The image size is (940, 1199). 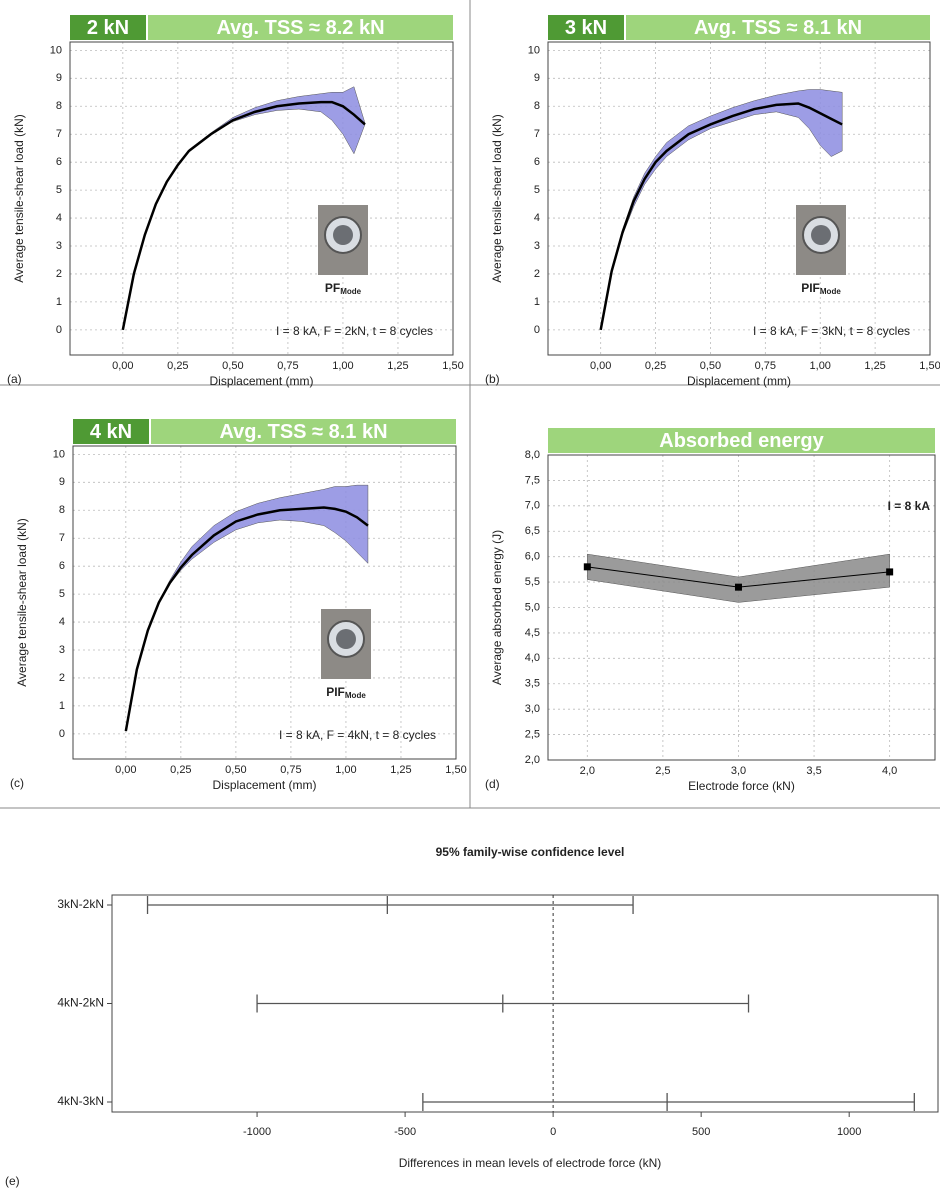 I want to click on annotation: I = 8 kA, F = 4kN, t = 8 cycles, so click(x=357, y=735).